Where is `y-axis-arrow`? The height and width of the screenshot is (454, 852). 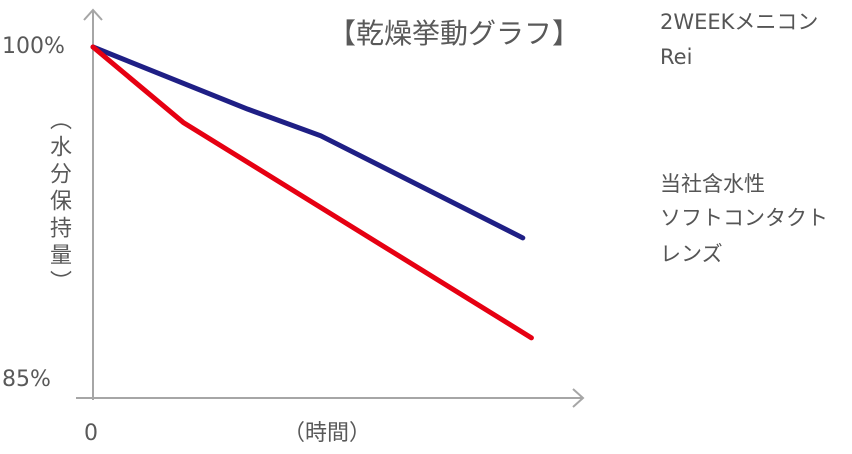
y-axis-arrow is located at coordinates (93, 14).